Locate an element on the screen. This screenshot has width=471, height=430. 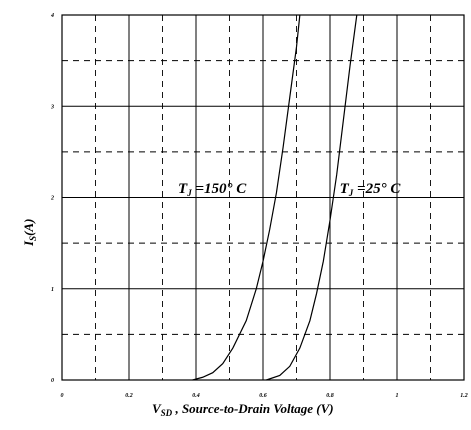
x-tick-label: 0.4 is located at coordinates (196, 396).